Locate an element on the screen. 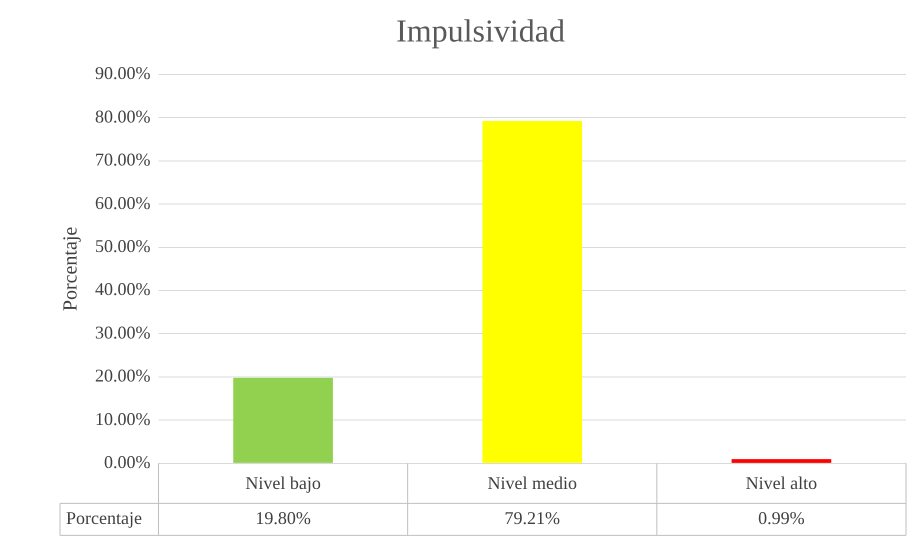  y-tick-label: 60.00% is located at coordinates (122, 202).